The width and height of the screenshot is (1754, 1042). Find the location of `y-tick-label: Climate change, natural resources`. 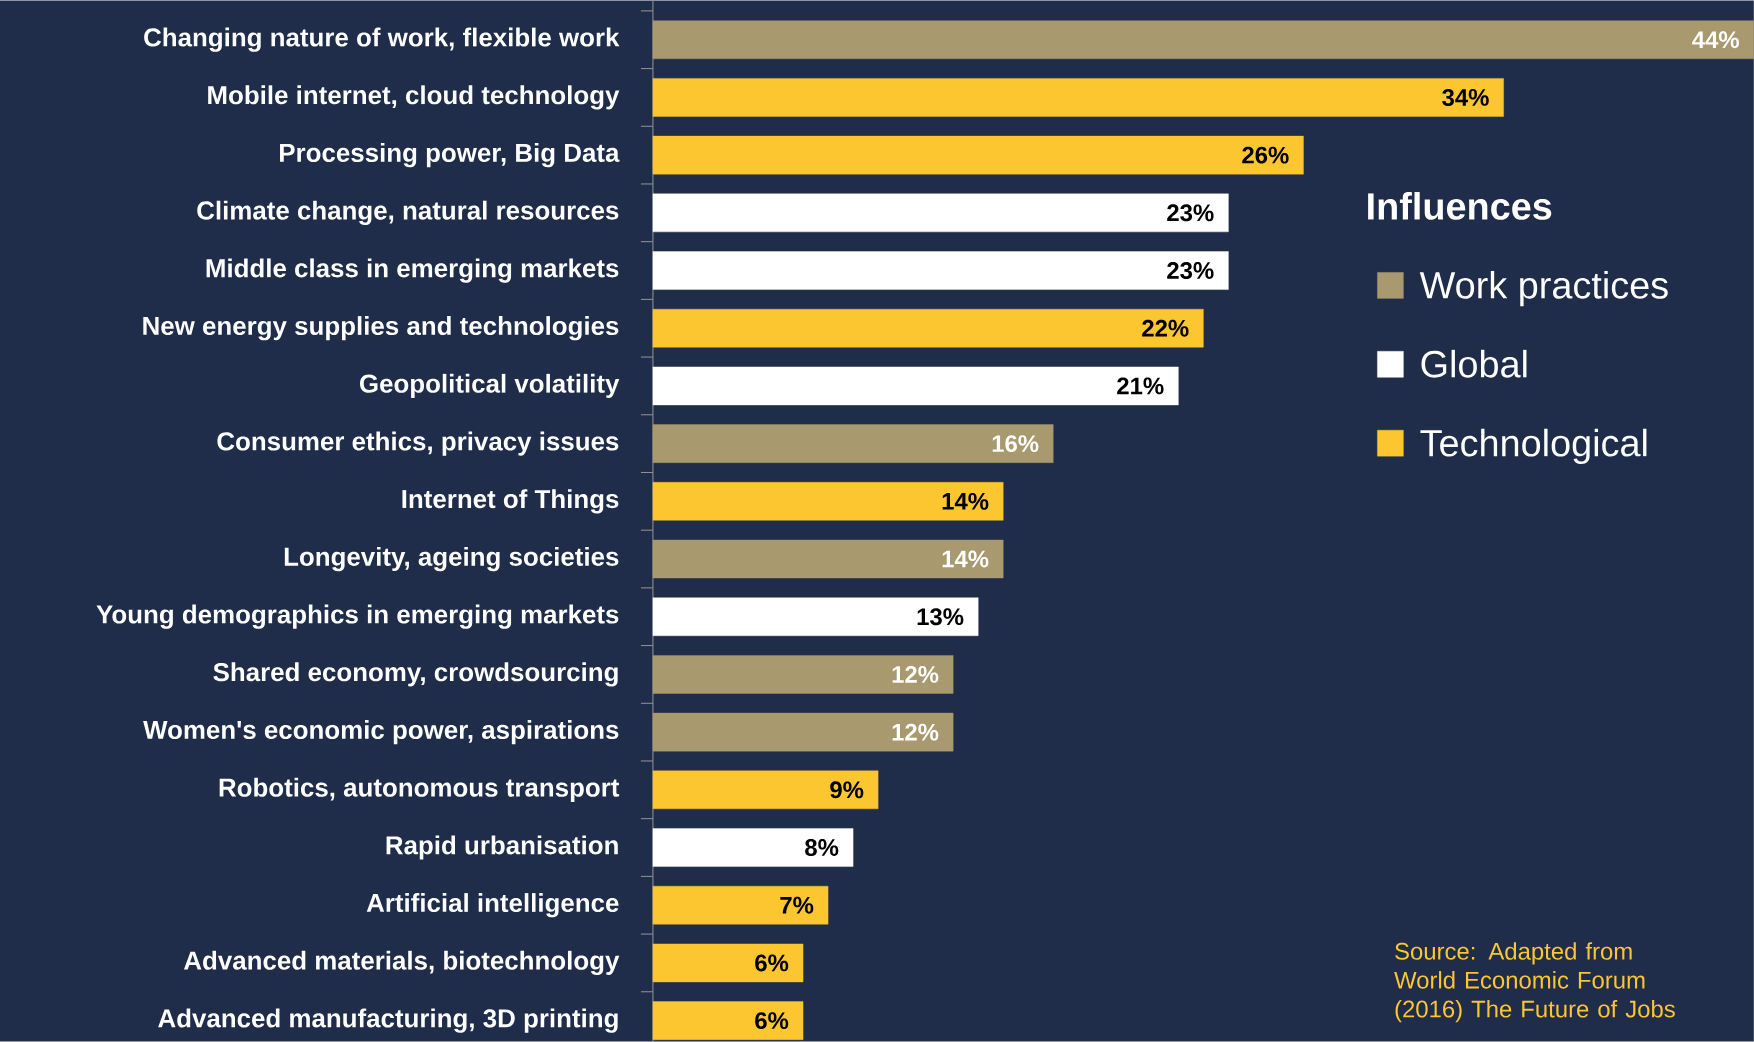

y-tick-label: Climate change, natural resources is located at coordinates (408, 213).